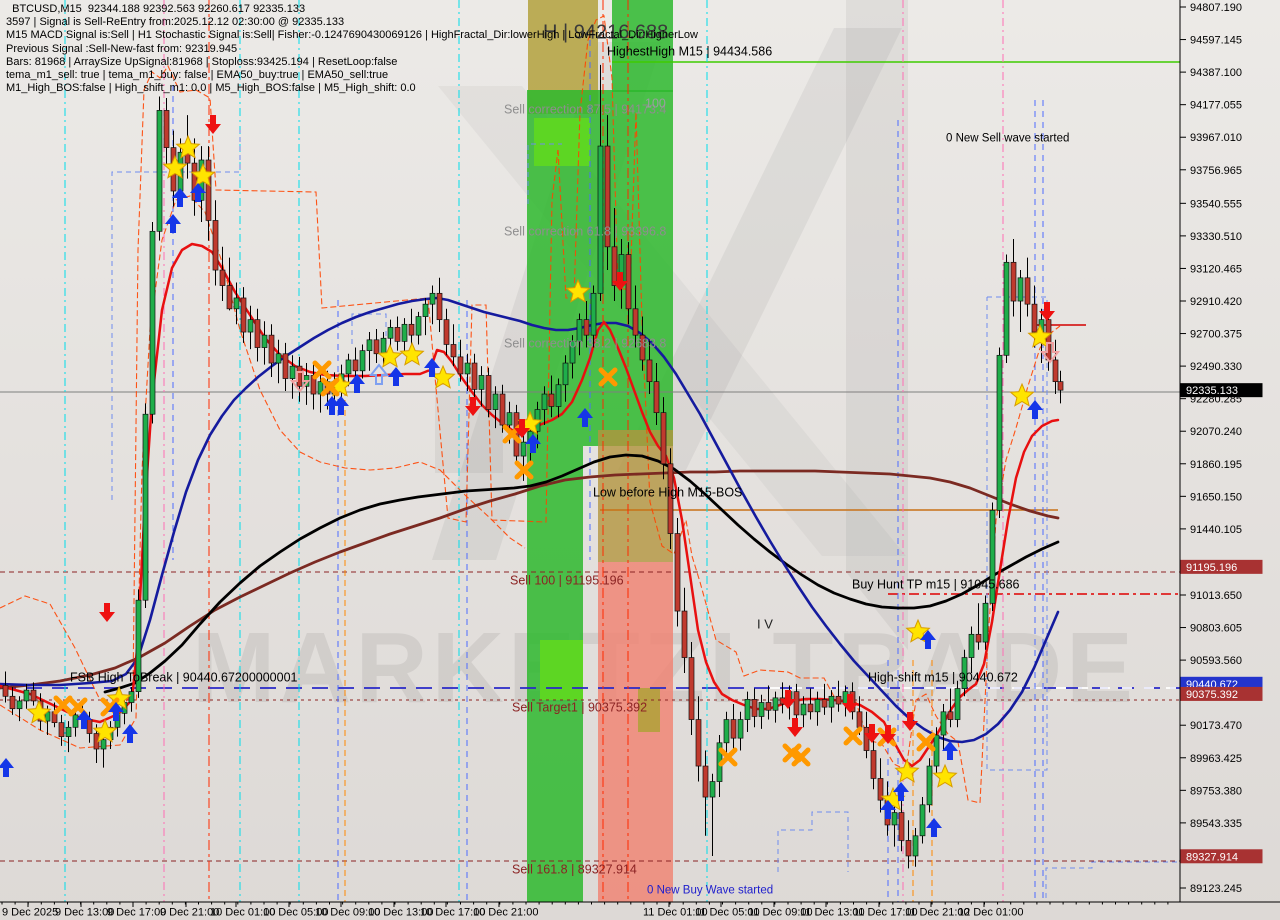  I want to click on chart-annotation: H | 94216.688, so click(605, 32).